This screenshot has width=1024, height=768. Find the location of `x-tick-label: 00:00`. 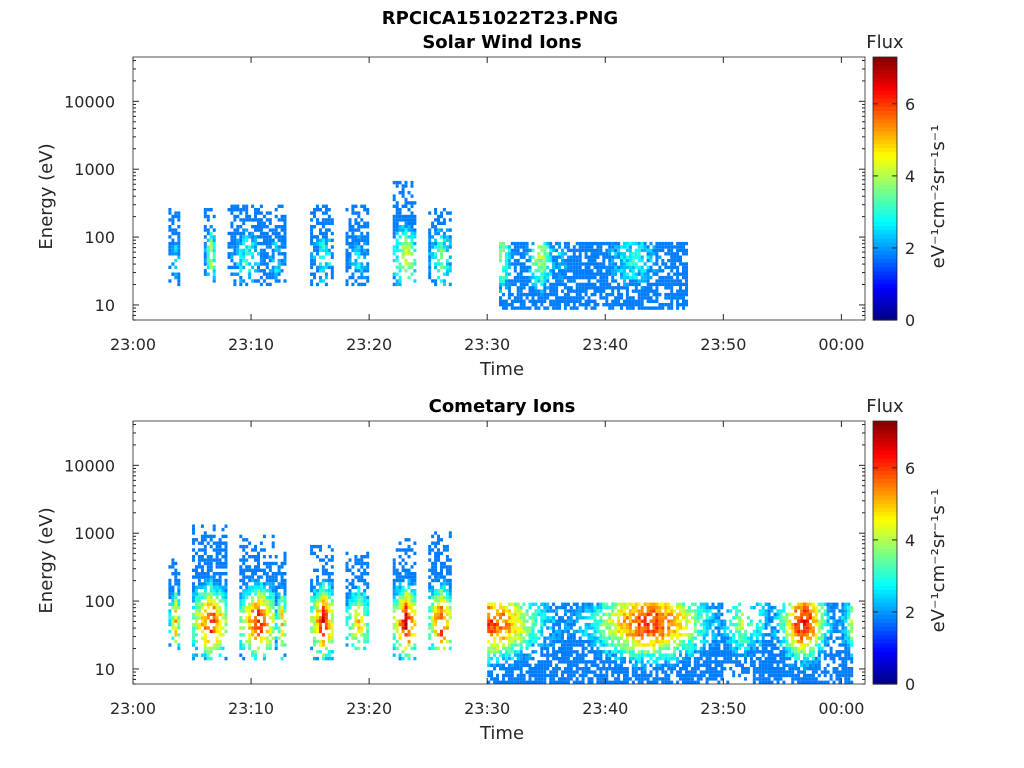

x-tick-label: 00:00 is located at coordinates (841, 344).